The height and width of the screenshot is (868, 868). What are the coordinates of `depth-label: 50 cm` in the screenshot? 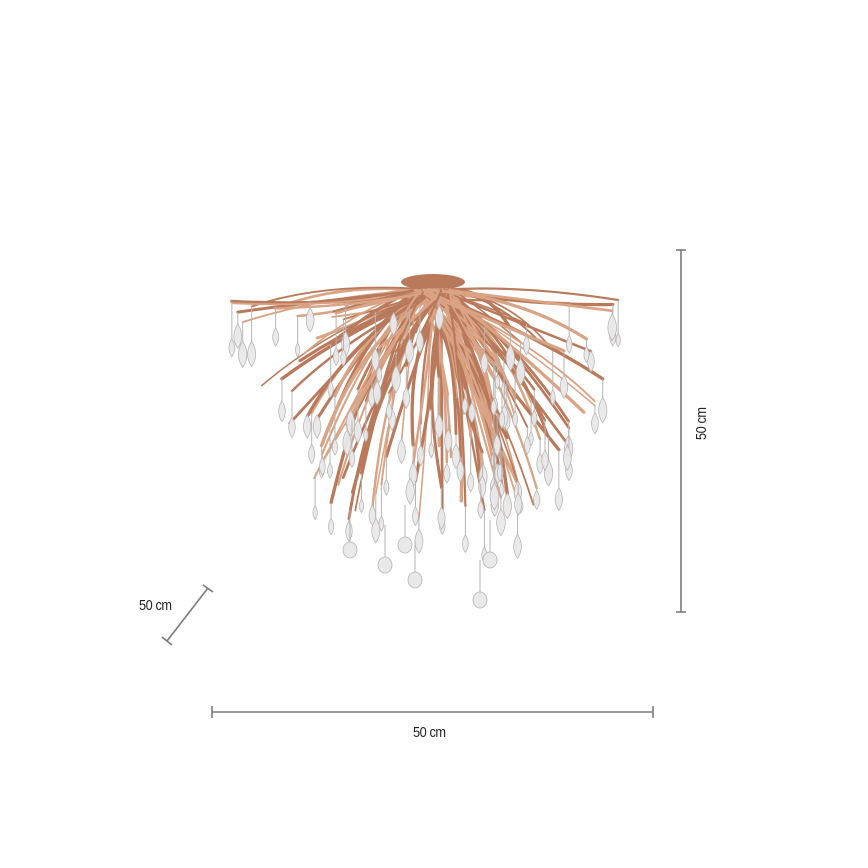 It's located at (155, 605).